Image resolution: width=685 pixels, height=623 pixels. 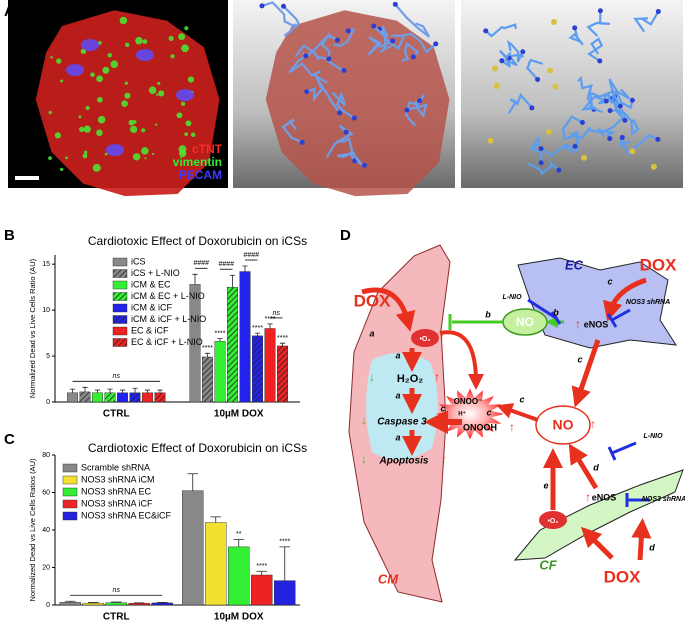 I want to click on x-tick-label: CTRL, so click(x=116, y=617).